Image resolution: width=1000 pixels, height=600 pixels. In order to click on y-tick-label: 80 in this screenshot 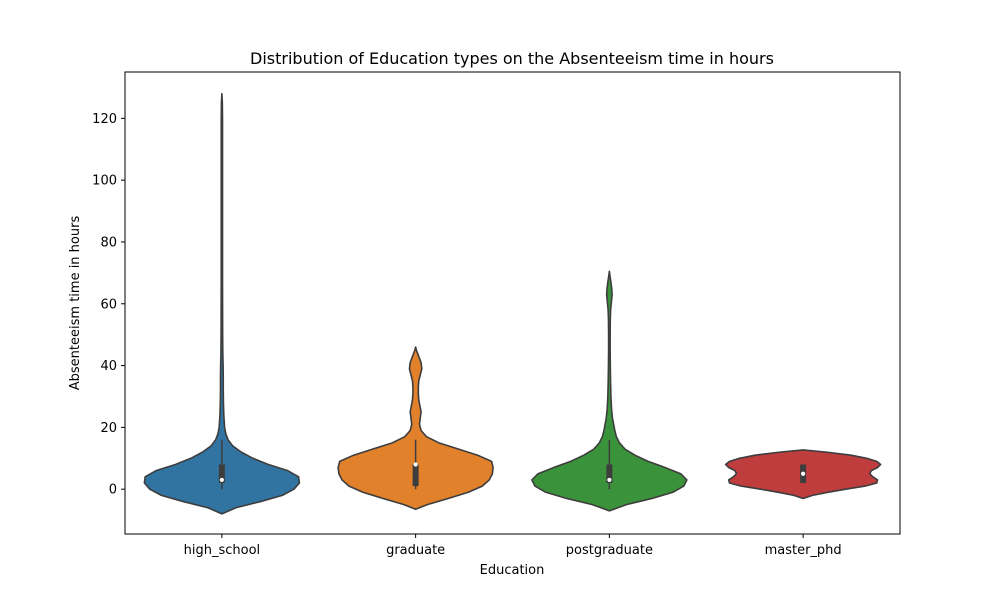, I will do `click(108, 242)`.